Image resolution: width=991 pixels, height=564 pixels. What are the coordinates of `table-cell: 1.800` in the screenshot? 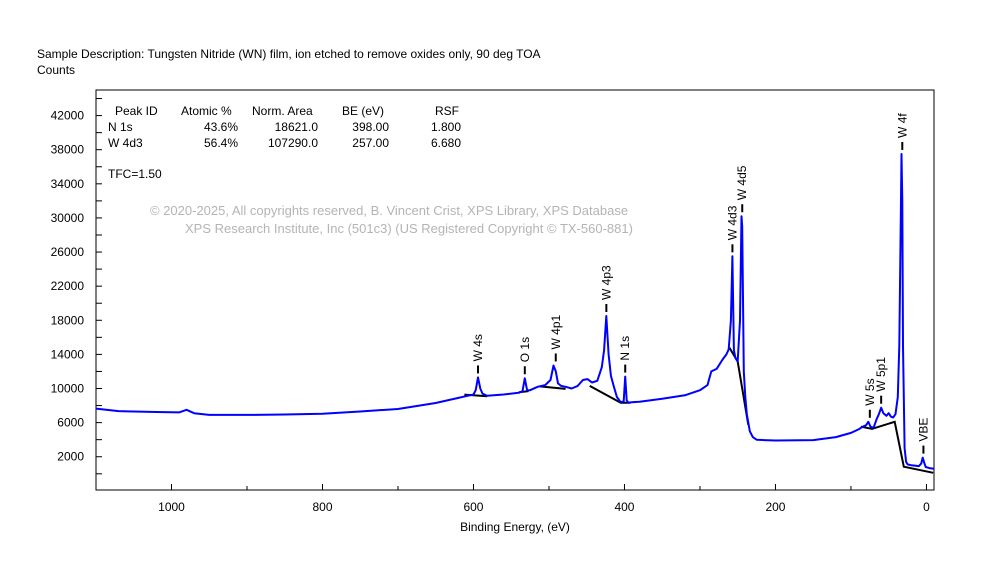 It's located at (446, 127).